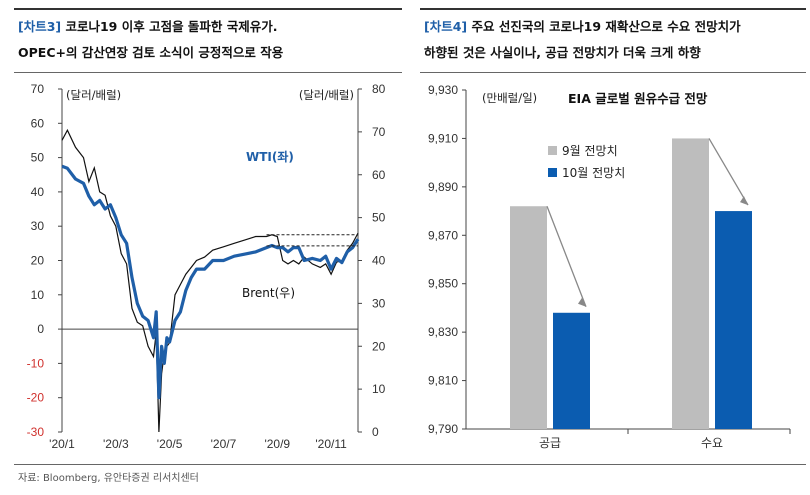 The width and height of the screenshot is (810, 495). Describe the element at coordinates (638, 98) in the screenshot. I see `bar-chart-title: EIA 글로벌 원유수급 전망` at that location.